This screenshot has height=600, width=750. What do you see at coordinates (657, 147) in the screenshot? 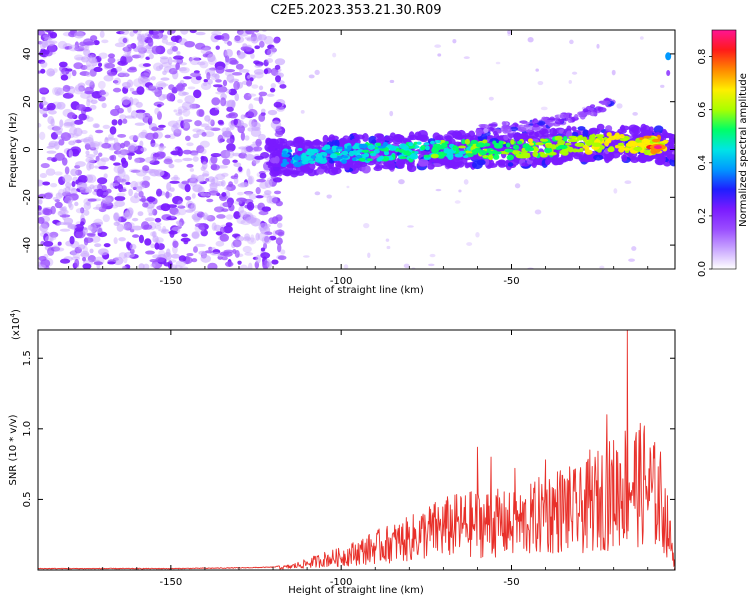
I see `spectrogram-peak` at bounding box center [657, 147].